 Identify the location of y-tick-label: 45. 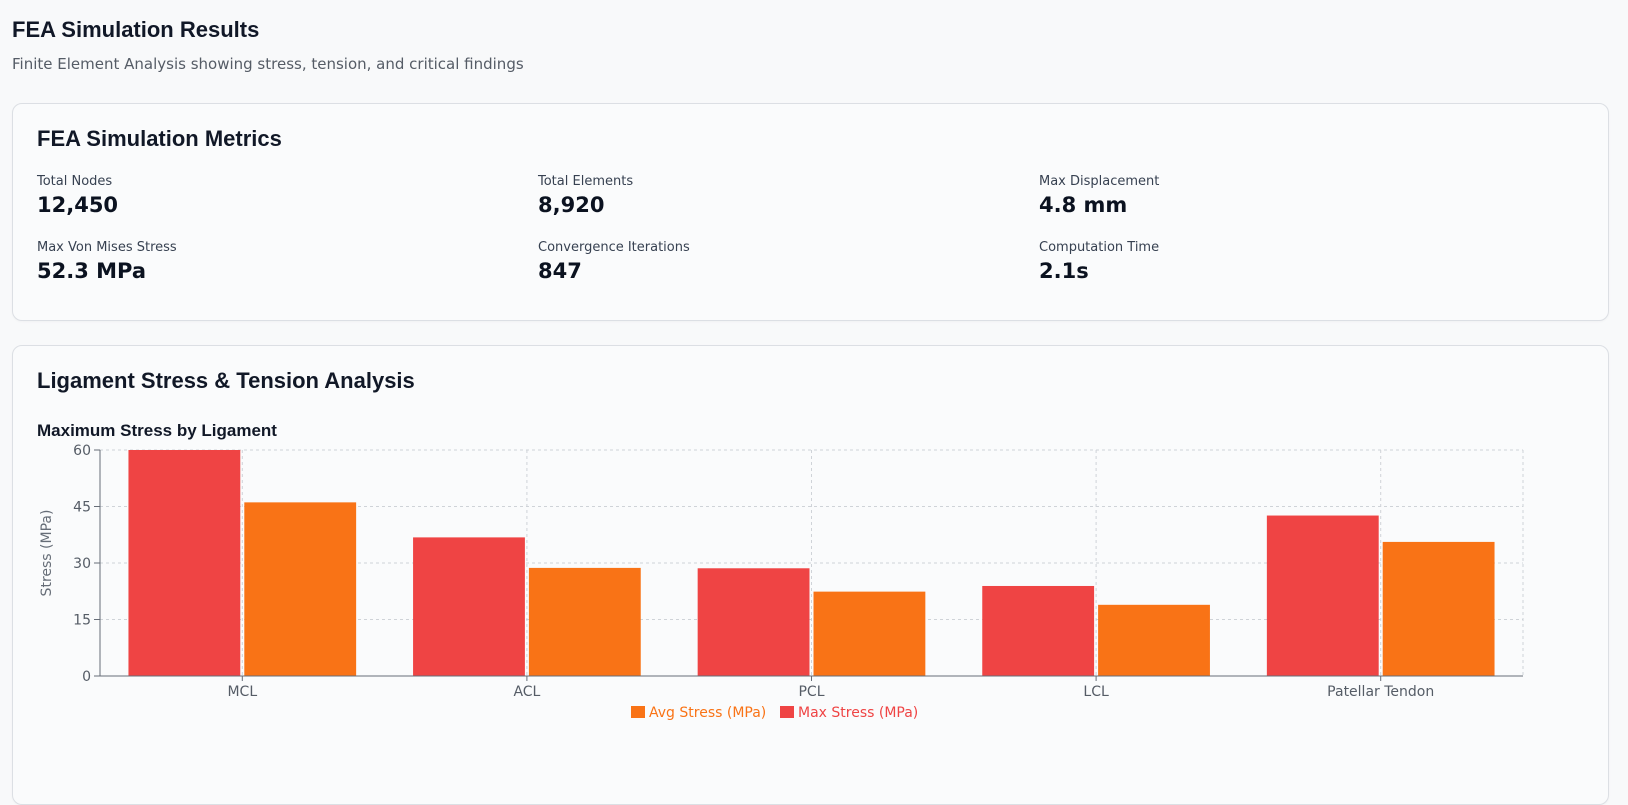
(82, 508).